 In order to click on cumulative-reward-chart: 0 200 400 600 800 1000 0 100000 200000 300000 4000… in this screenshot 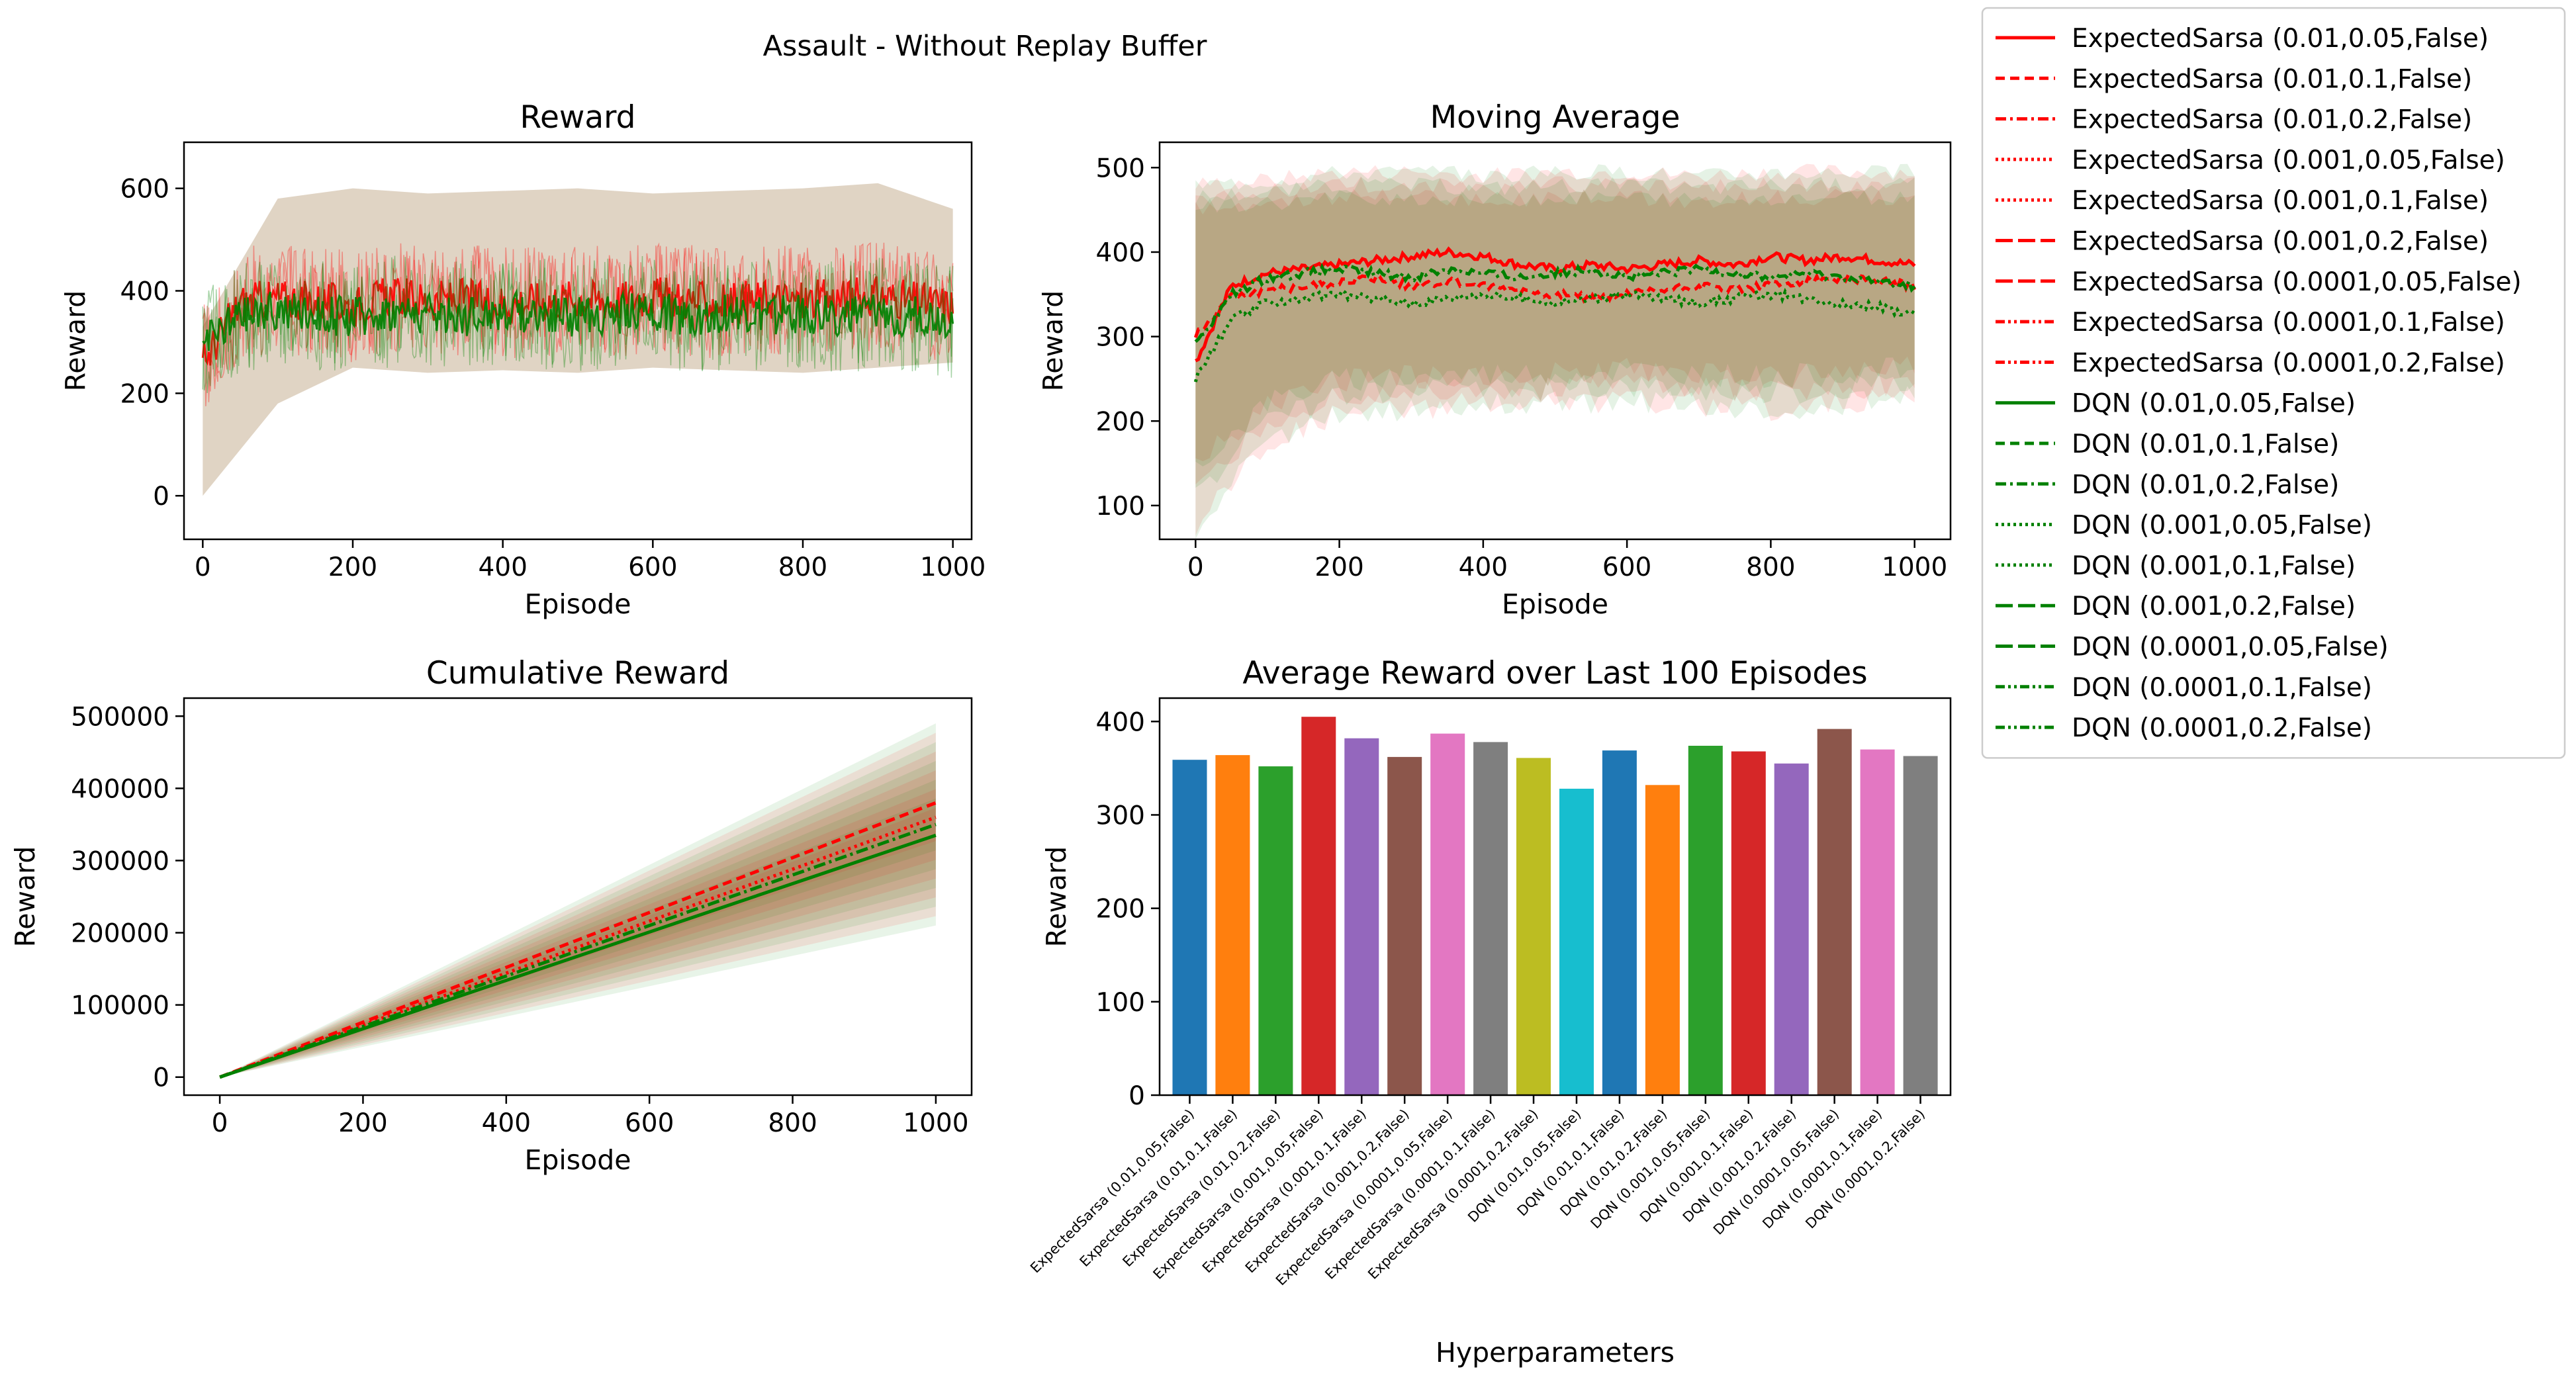, I will do `click(491, 915)`.